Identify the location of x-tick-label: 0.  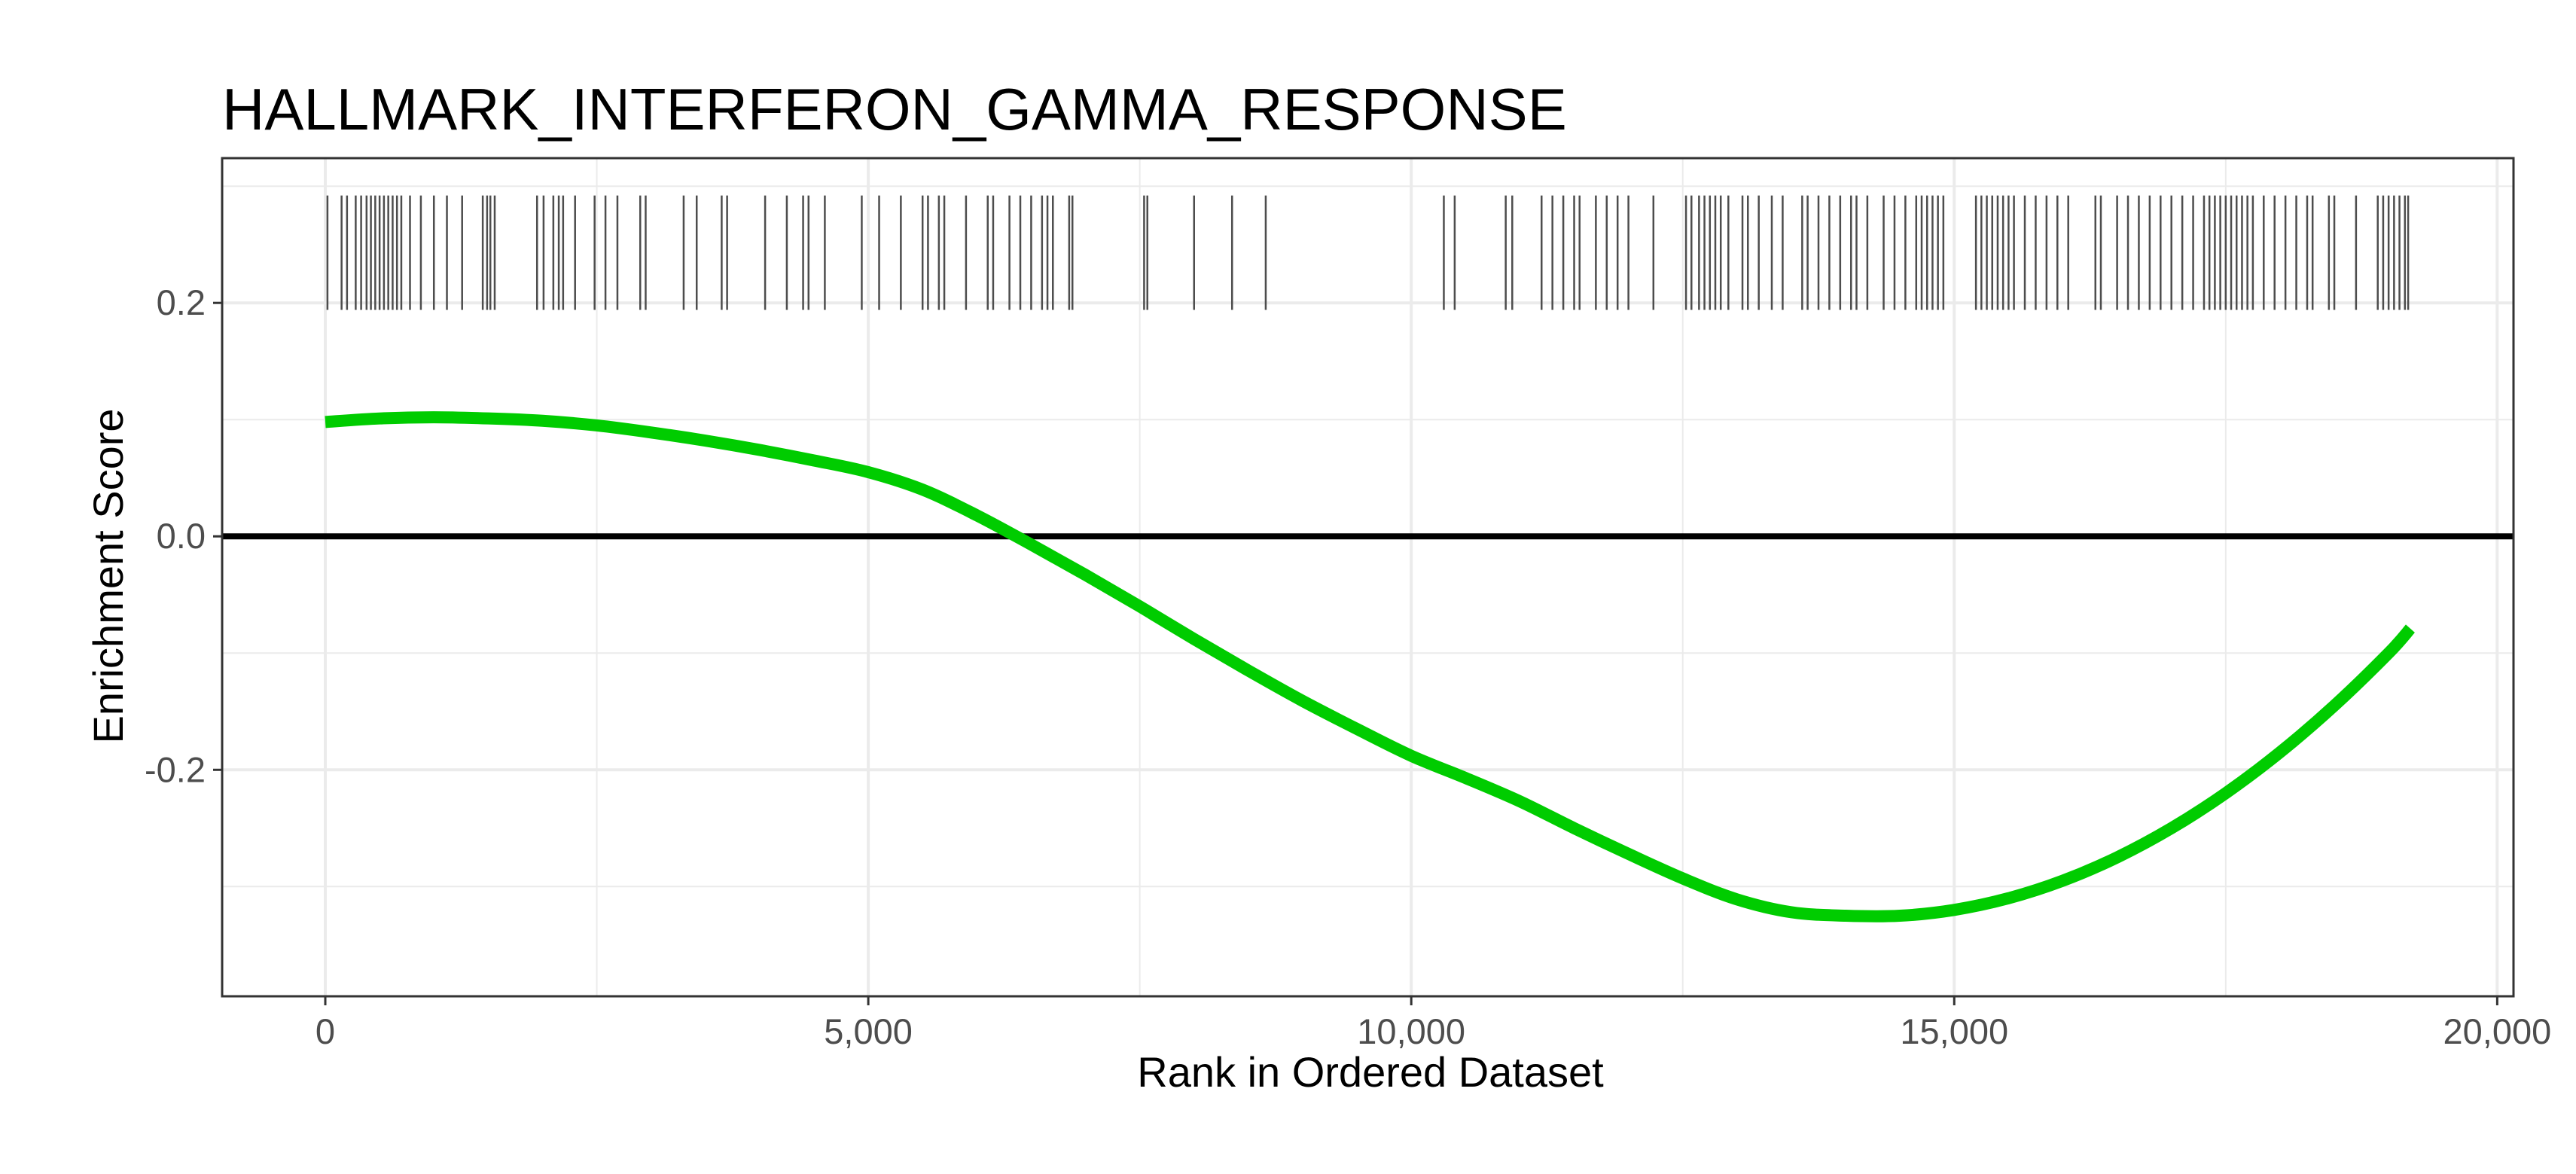
(325, 1031).